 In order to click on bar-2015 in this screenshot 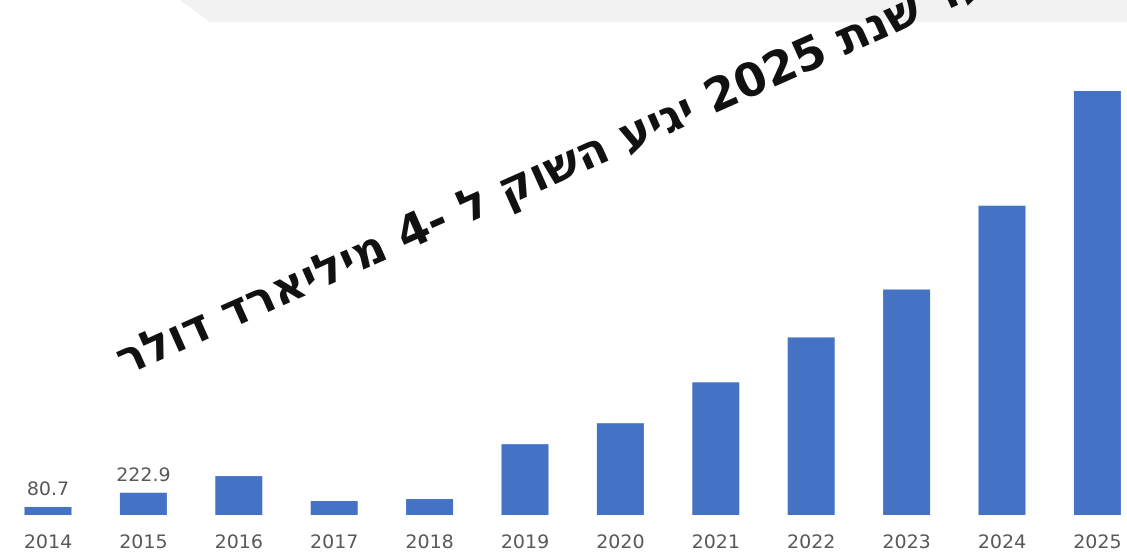, I will do `click(143, 503)`.